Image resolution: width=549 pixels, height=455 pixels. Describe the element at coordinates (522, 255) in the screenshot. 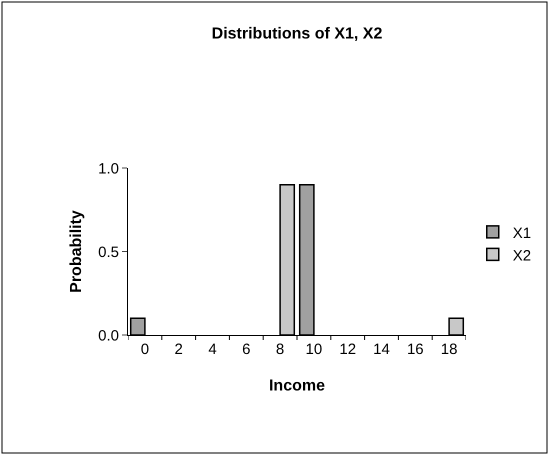

I see `legend-label: X2` at that location.